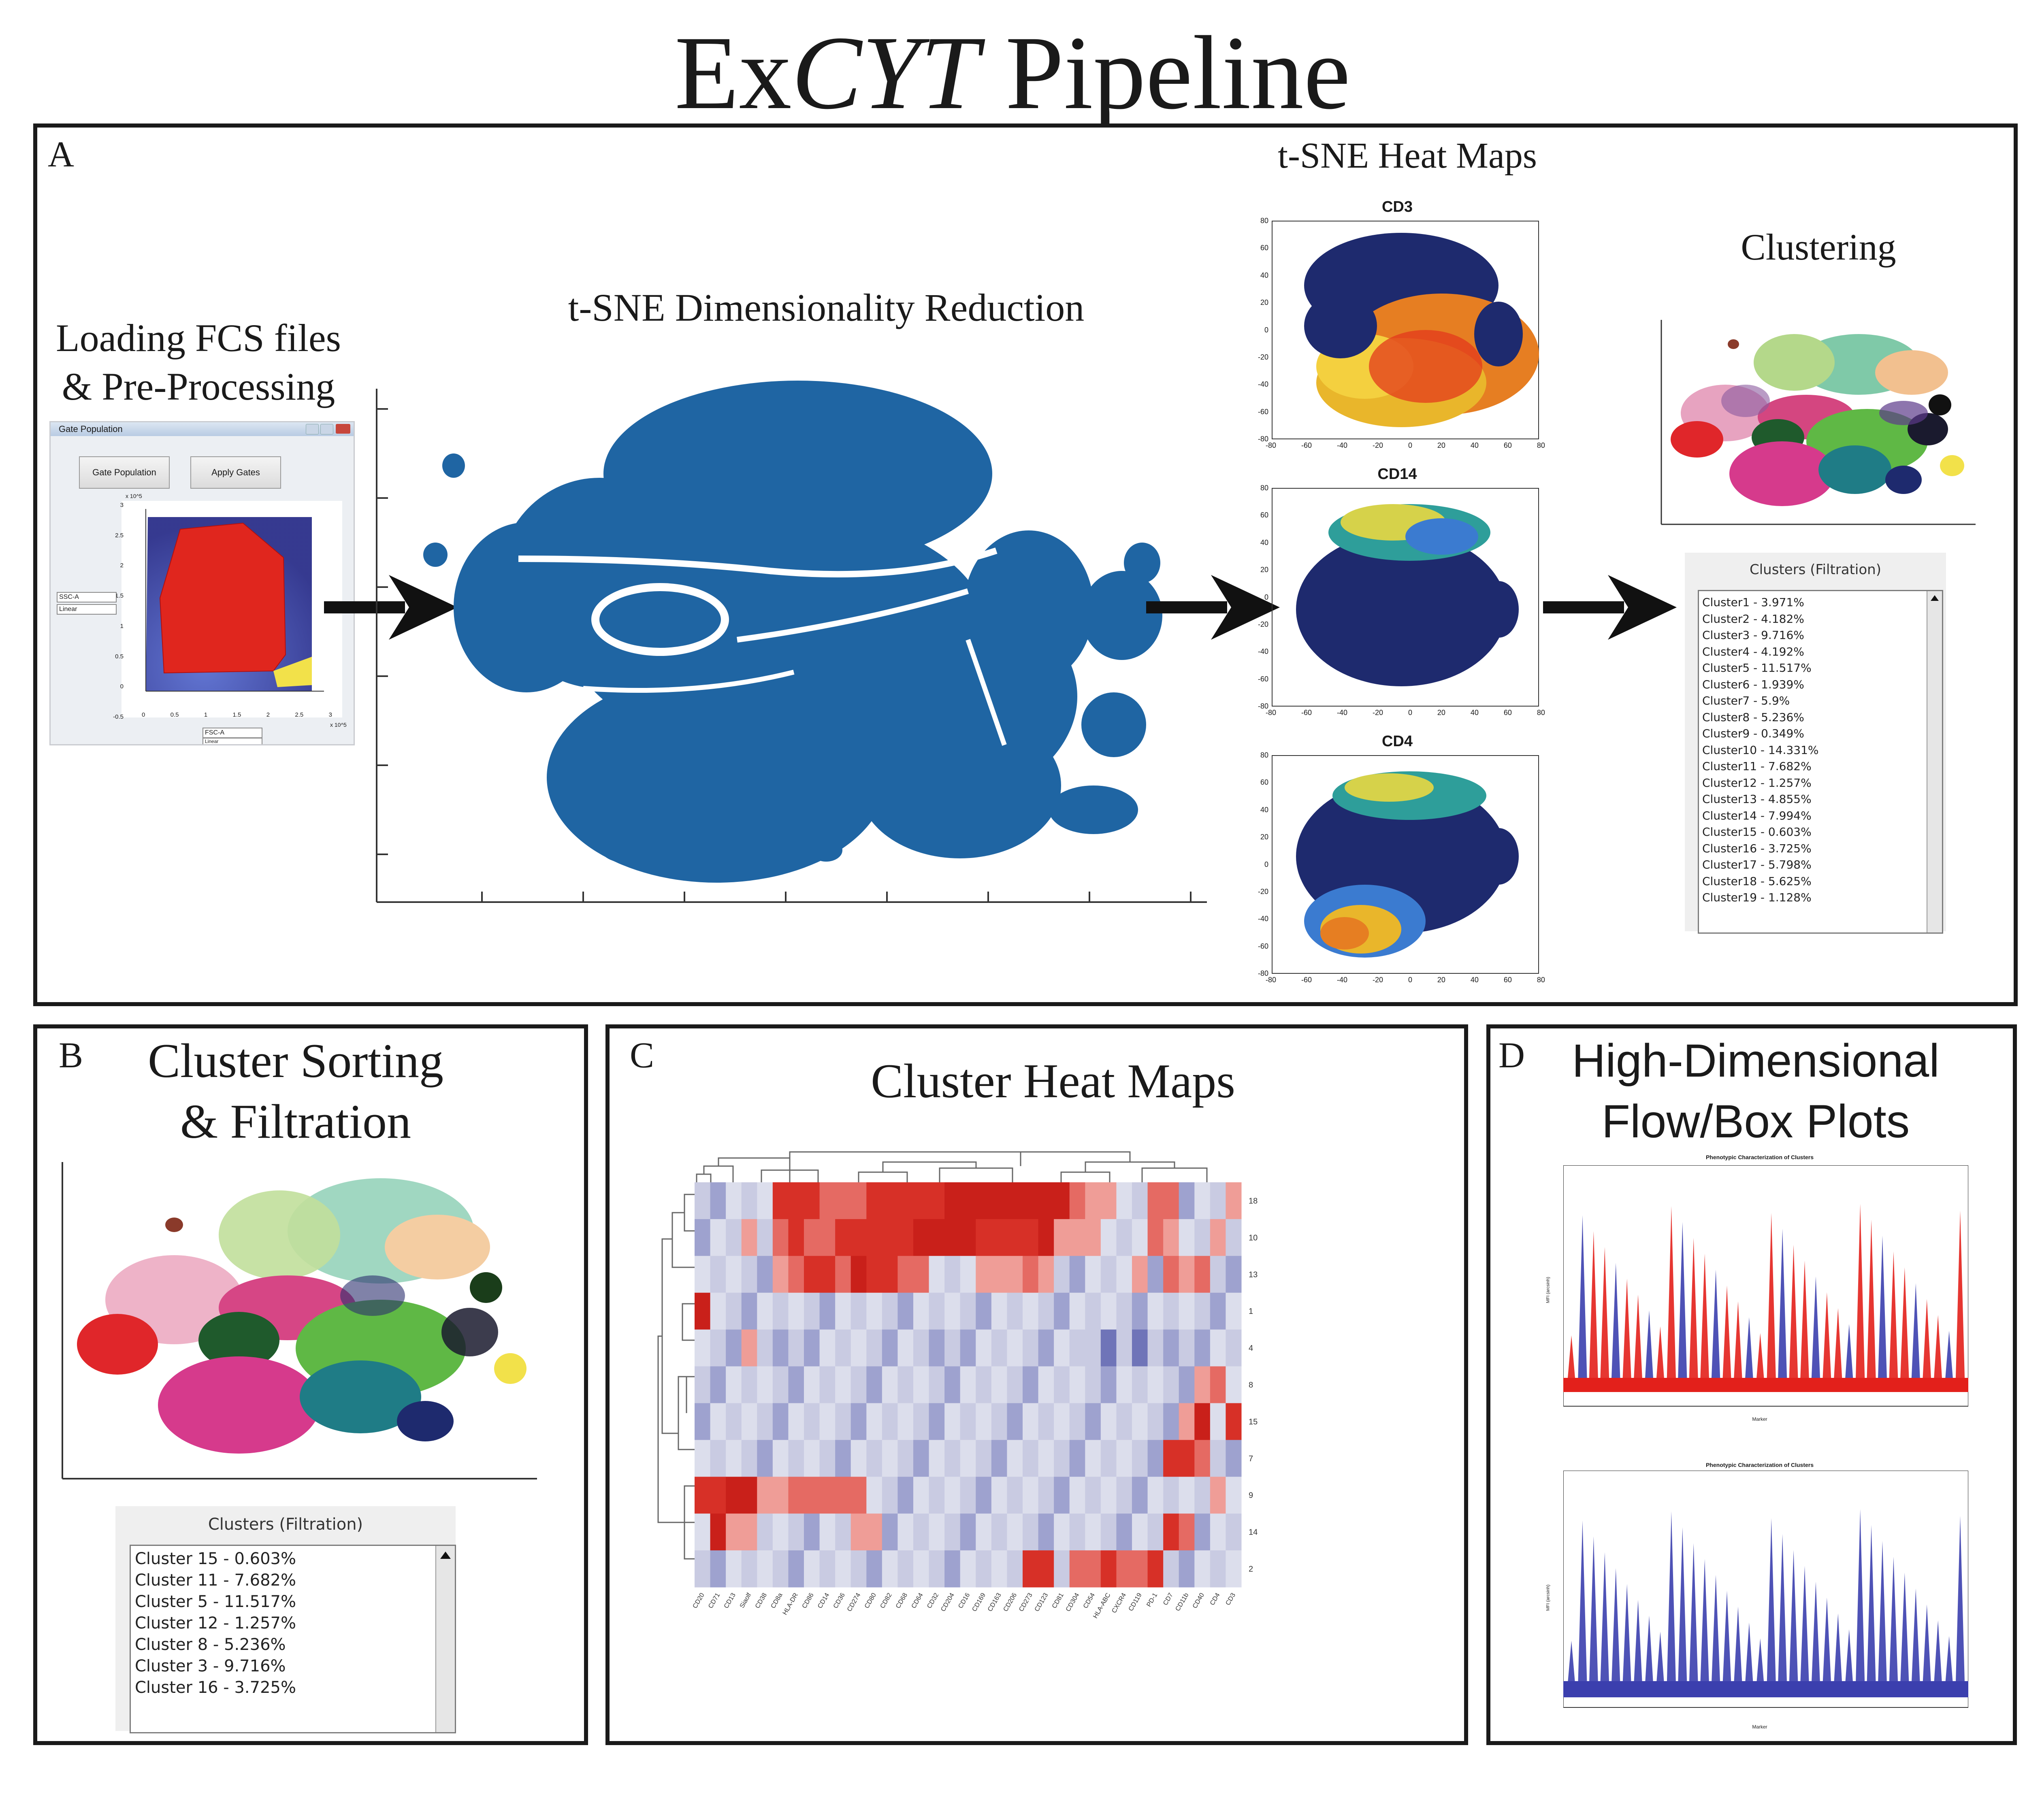 The height and width of the screenshot is (1820, 2025). Describe the element at coordinates (746, 1600) in the screenshot. I see `heatmap-col-label: Siaolf` at that location.